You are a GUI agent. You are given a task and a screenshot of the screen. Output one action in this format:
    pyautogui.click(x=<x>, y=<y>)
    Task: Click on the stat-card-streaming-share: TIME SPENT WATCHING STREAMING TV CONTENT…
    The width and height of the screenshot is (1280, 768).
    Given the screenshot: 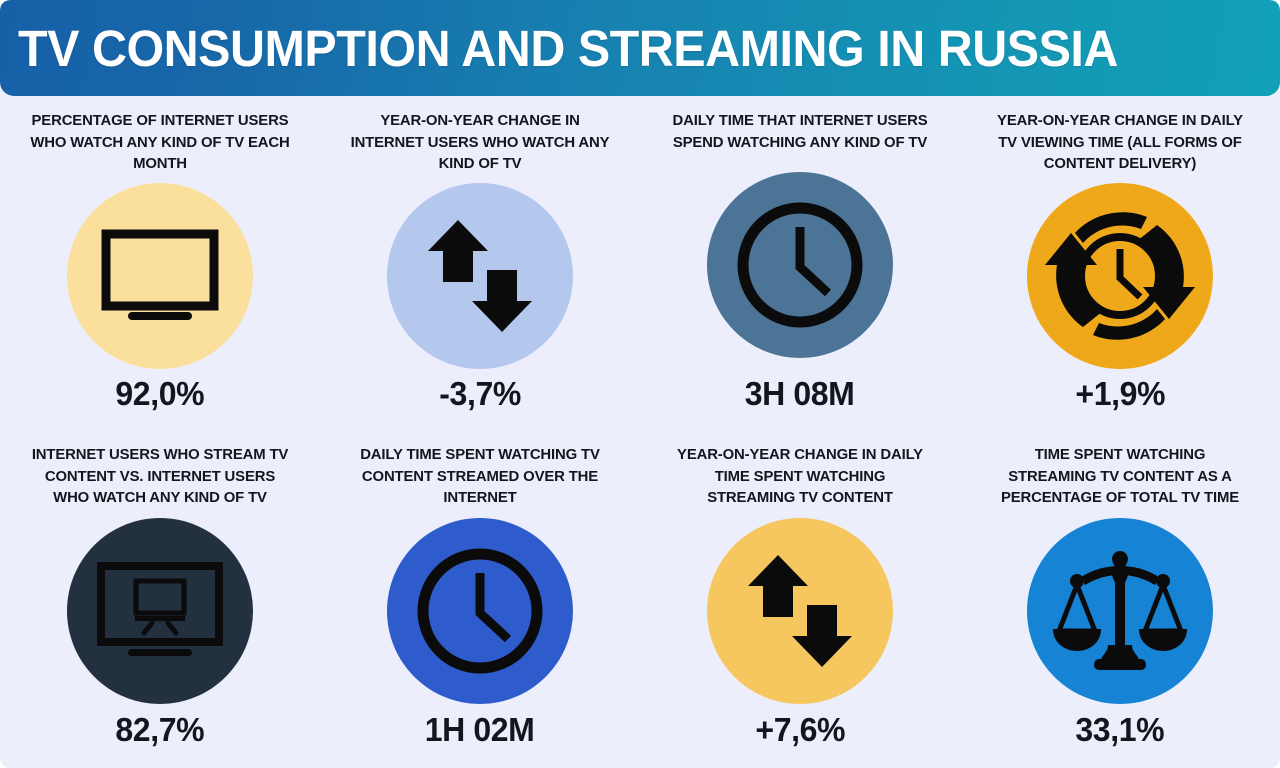 What is the action you would take?
    pyautogui.click(x=1120, y=600)
    